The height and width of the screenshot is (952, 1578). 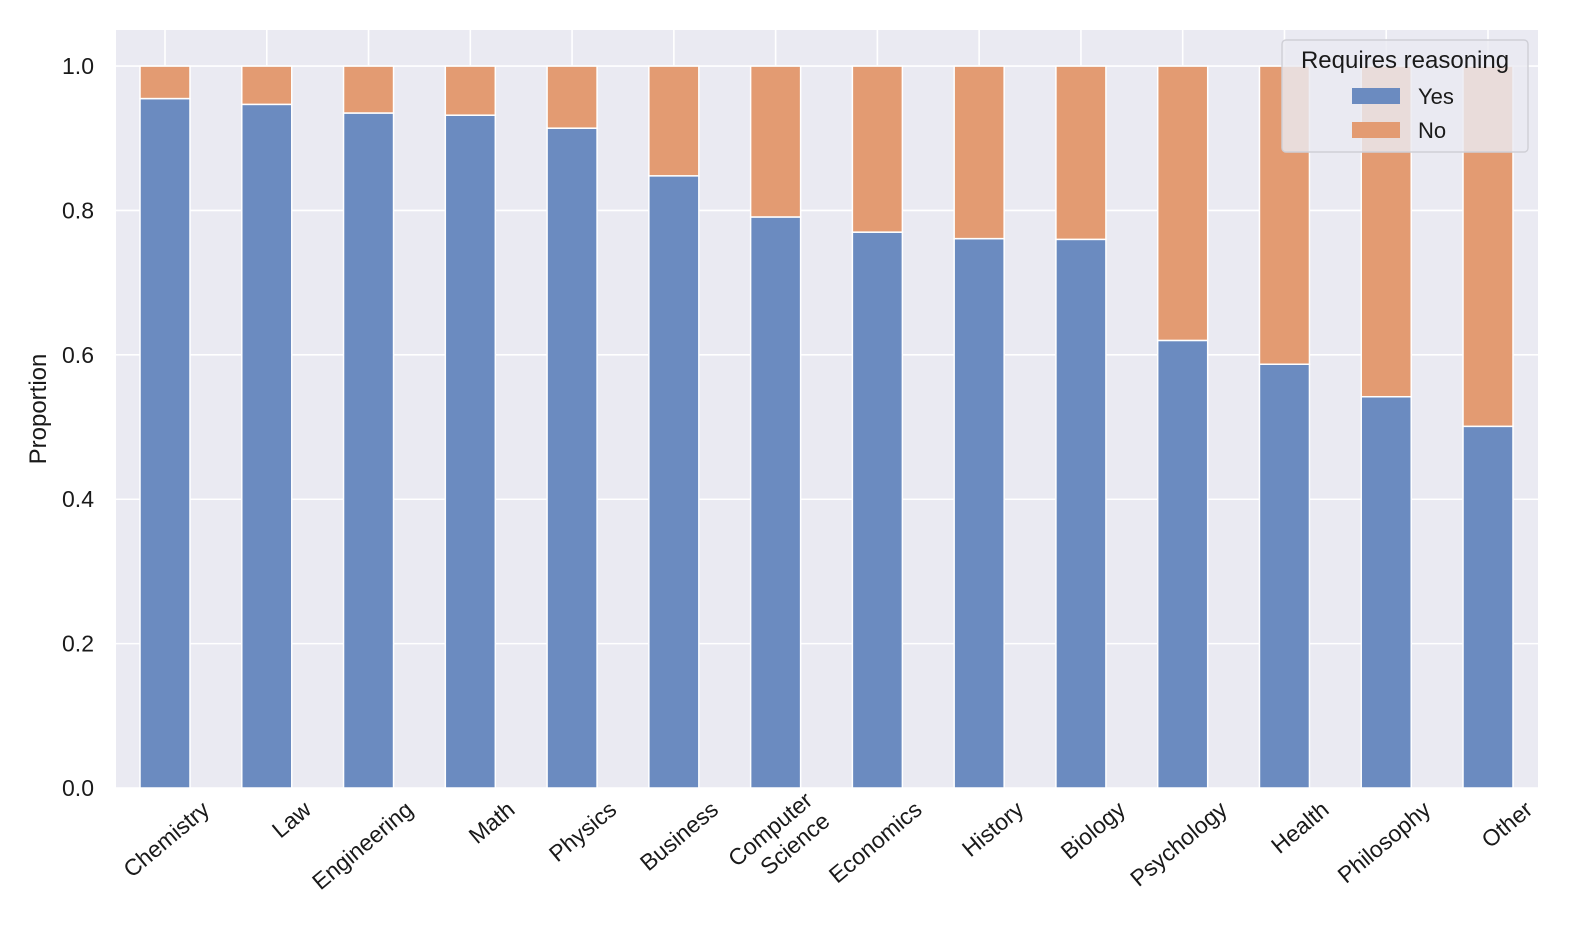 I want to click on x-tick-label: Philosophy, so click(x=1384, y=842).